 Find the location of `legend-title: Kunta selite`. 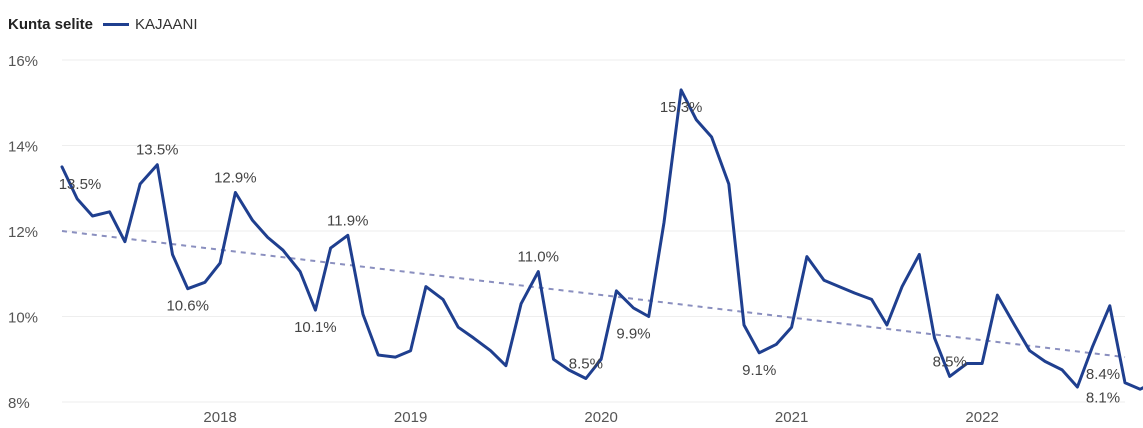

legend-title: Kunta selite is located at coordinates (51, 24).